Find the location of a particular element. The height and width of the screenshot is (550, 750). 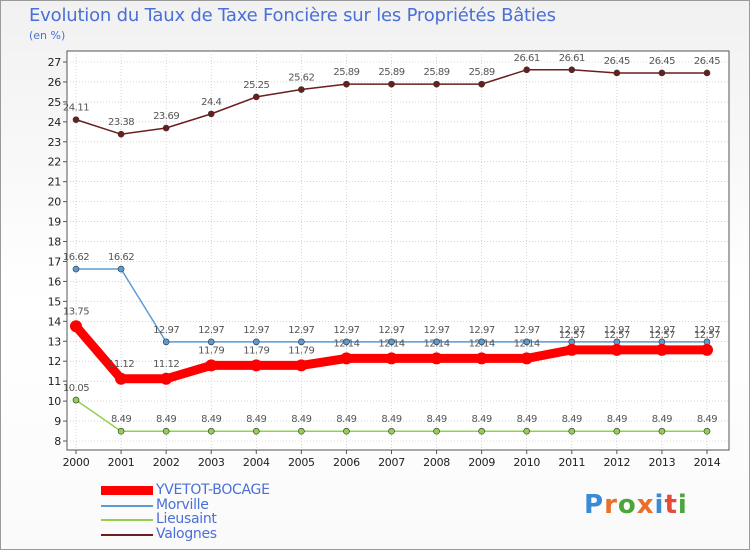

y-tick-label: 21 is located at coordinates (54, 182).